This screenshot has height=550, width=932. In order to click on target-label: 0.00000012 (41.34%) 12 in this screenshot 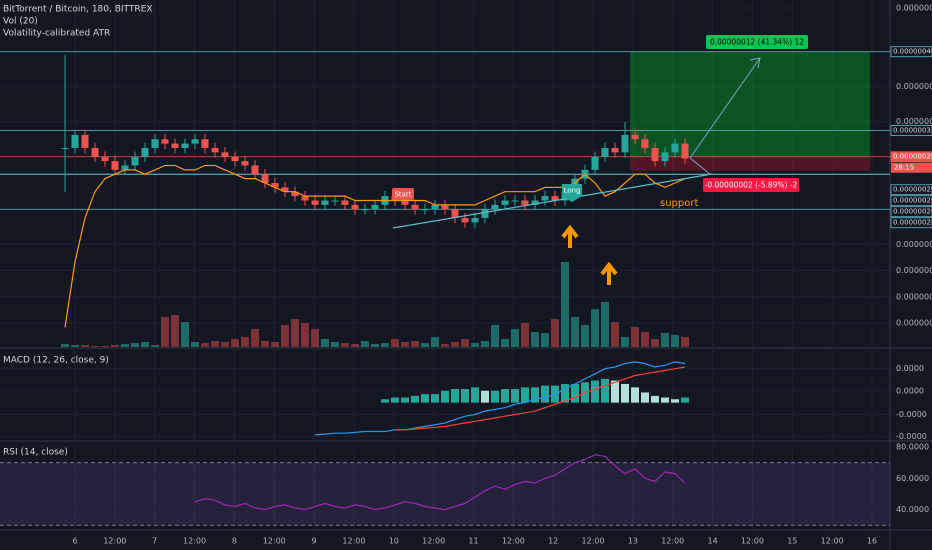, I will do `click(757, 42)`.